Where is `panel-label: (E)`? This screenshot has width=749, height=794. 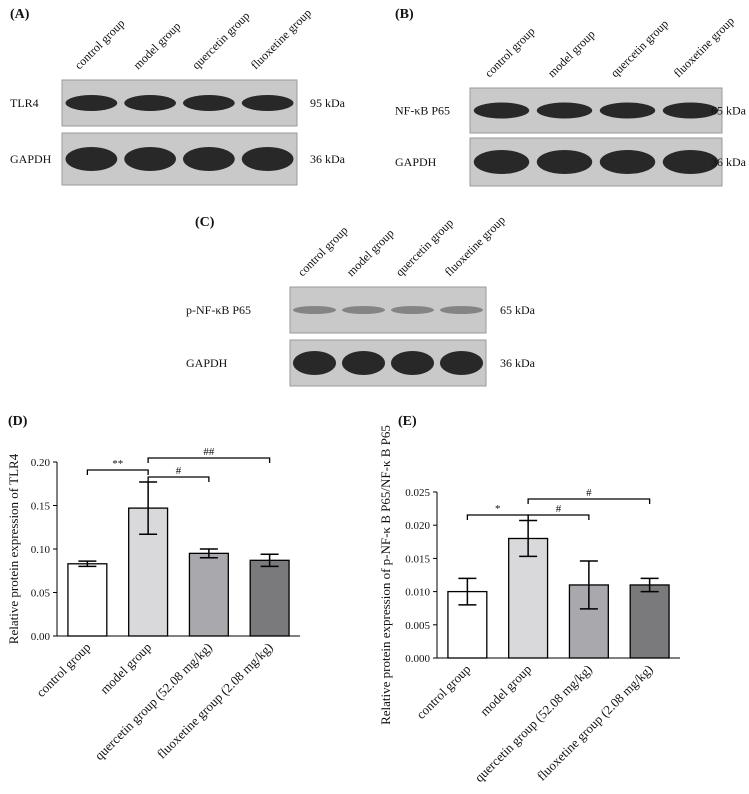
panel-label: (E) is located at coordinates (407, 421).